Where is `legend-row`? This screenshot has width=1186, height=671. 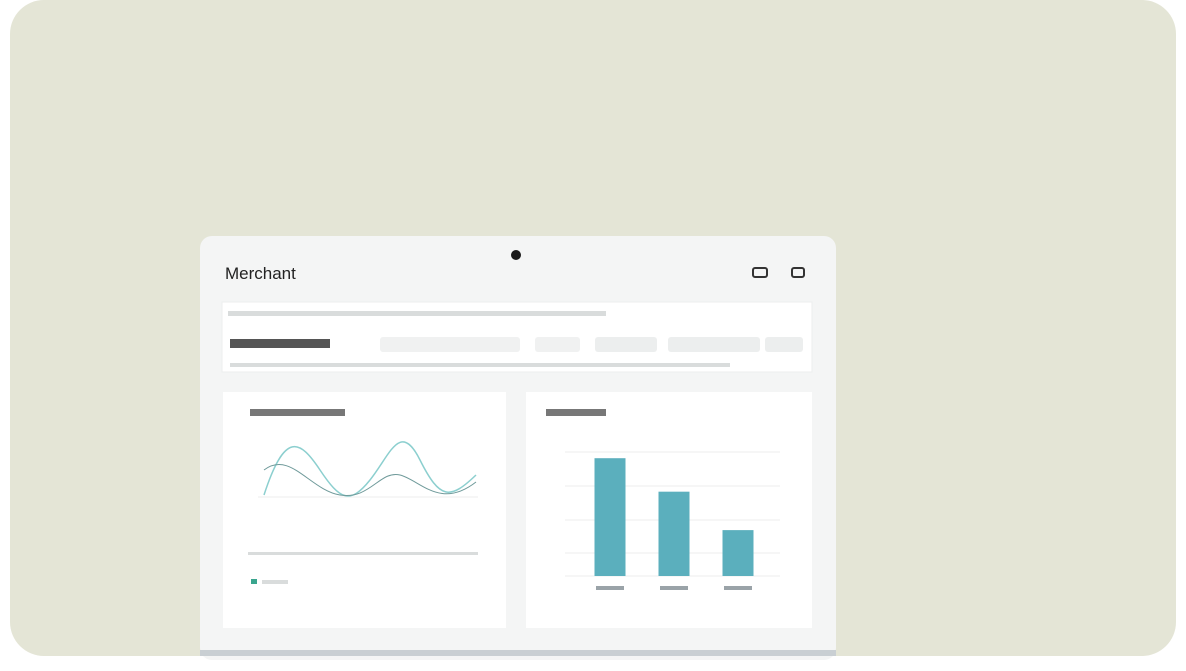
legend-row is located at coordinates (363, 553).